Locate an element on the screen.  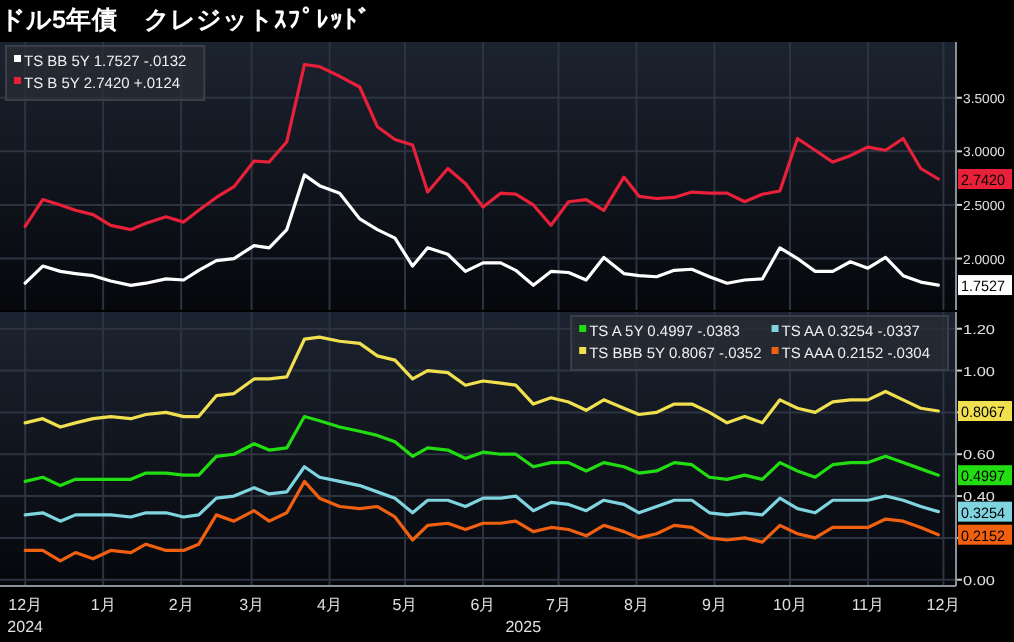
x-tick-label: 8月 is located at coordinates (636, 605).